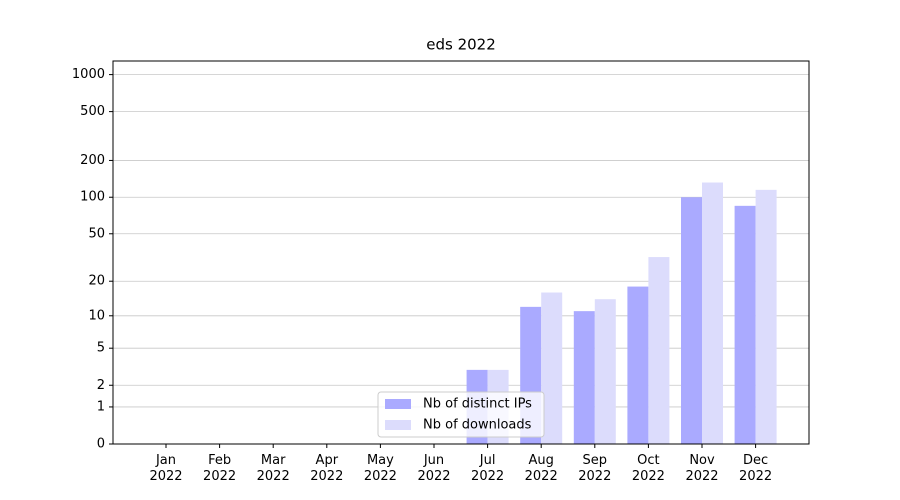  I want to click on y-tick-label: 5, so click(101, 348).